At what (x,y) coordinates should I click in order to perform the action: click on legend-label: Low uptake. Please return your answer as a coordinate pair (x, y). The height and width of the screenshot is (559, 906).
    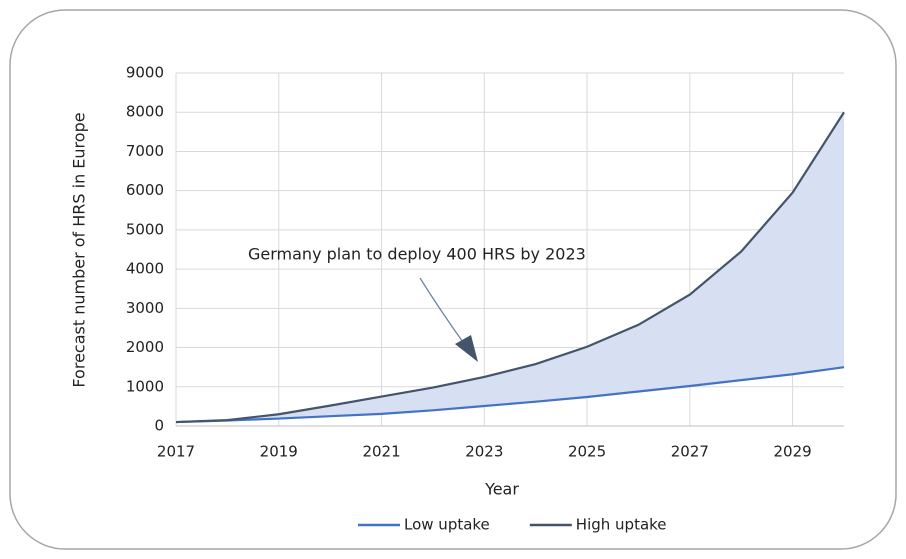
    Looking at the image, I should click on (447, 525).